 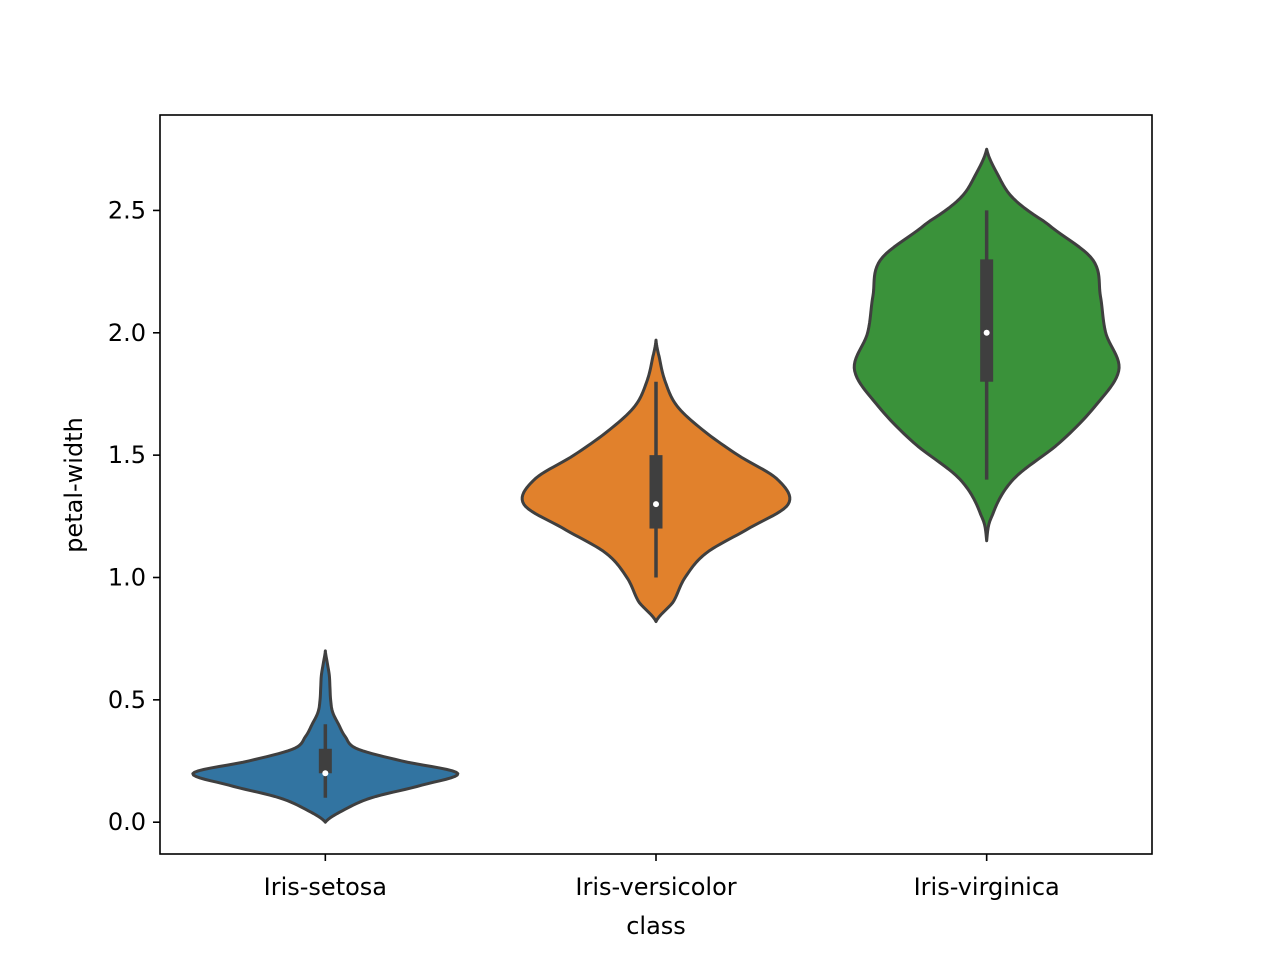 What do you see at coordinates (127, 822) in the screenshot?
I see `y-tick-label: 0.0` at bounding box center [127, 822].